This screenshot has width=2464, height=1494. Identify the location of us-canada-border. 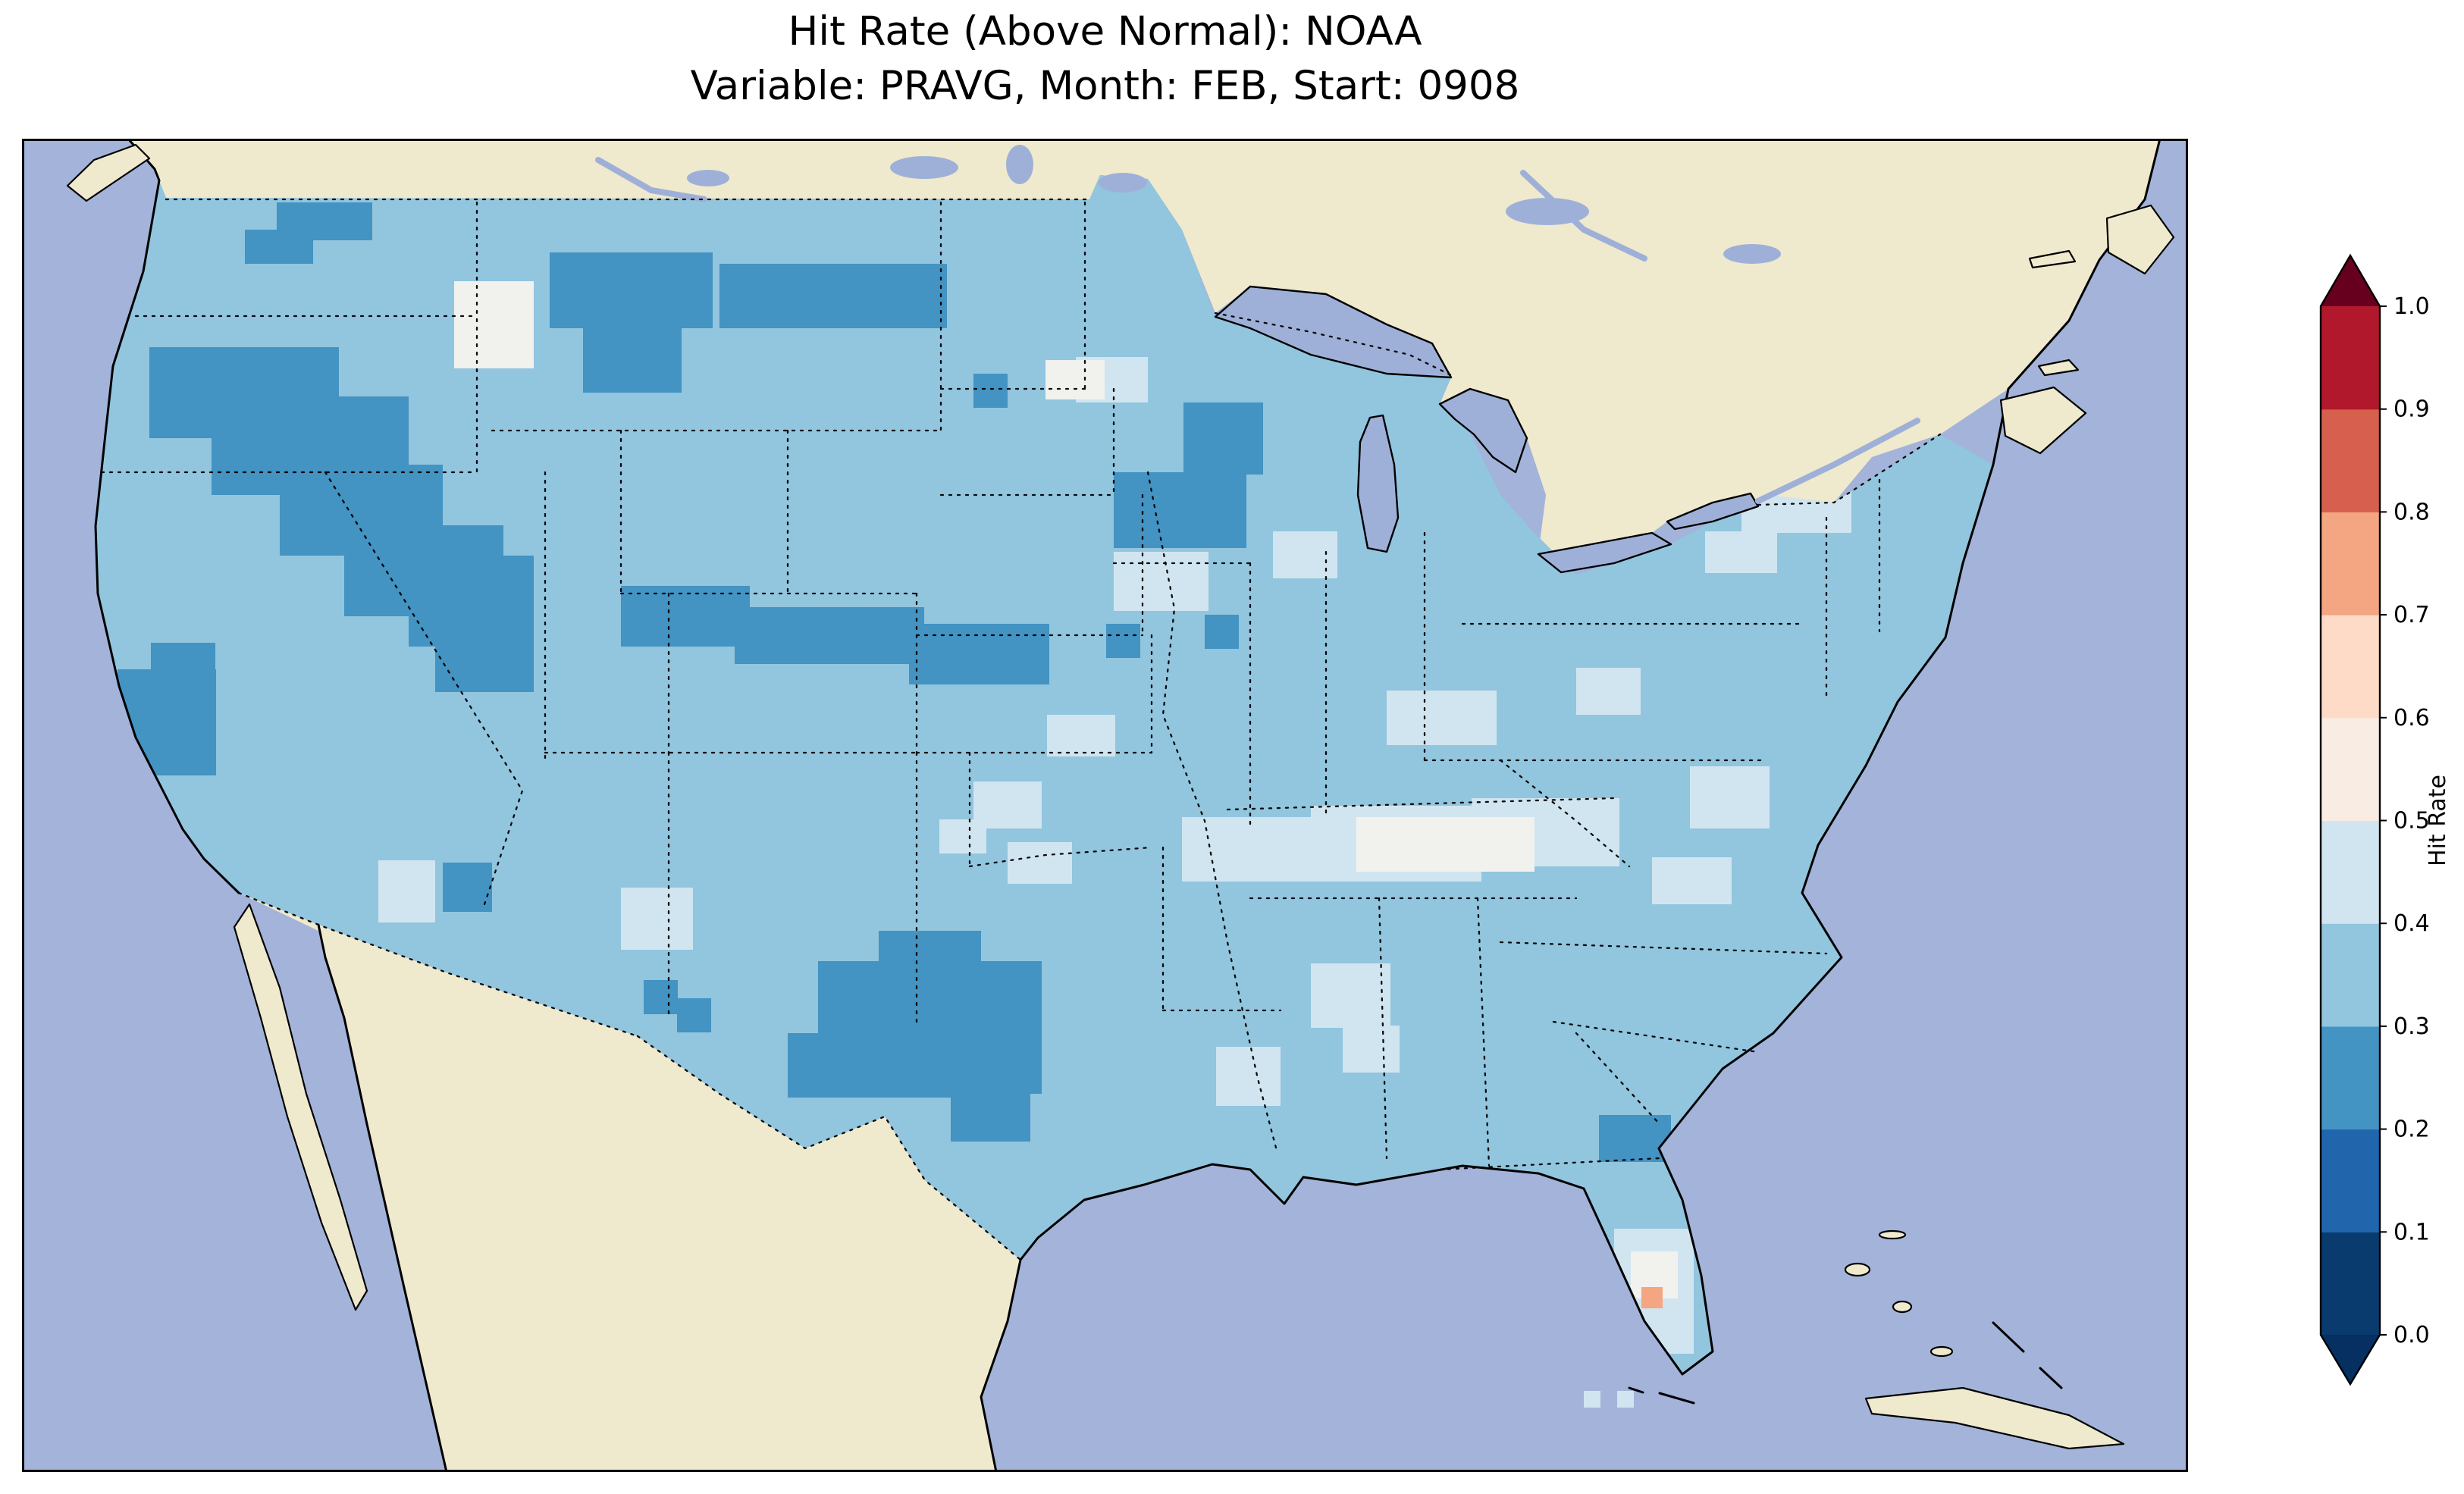
(1054, 352).